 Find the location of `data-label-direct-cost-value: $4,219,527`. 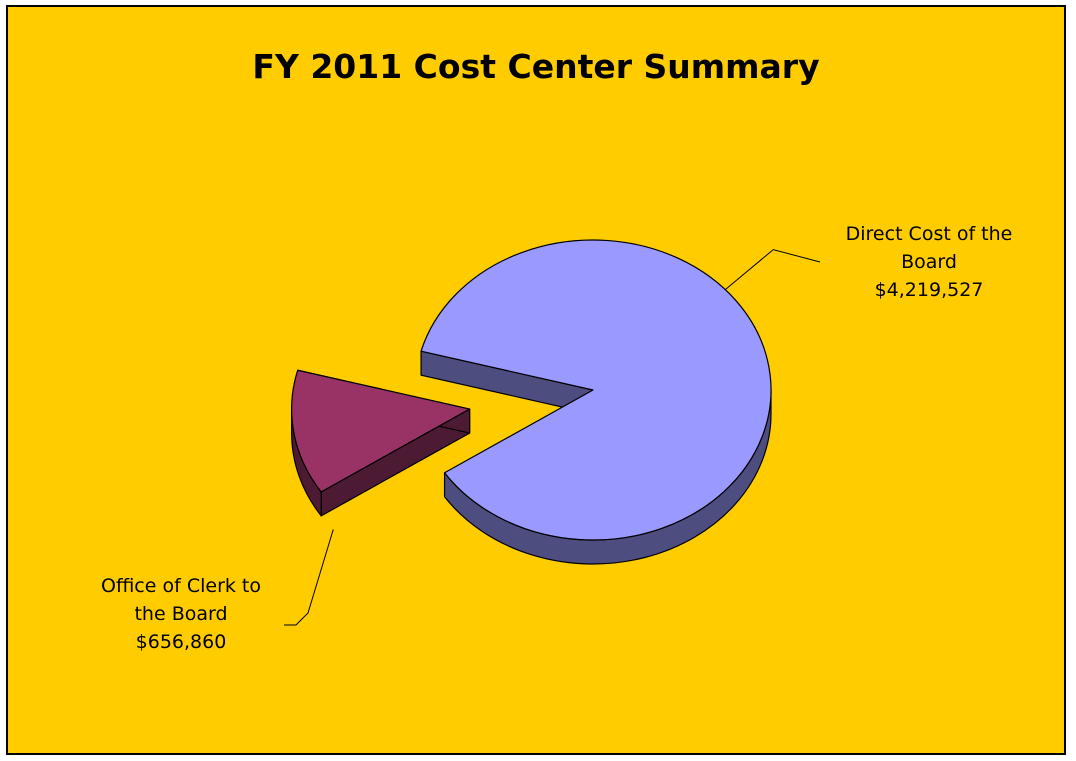

data-label-direct-cost-value: $4,219,527 is located at coordinates (929, 290).